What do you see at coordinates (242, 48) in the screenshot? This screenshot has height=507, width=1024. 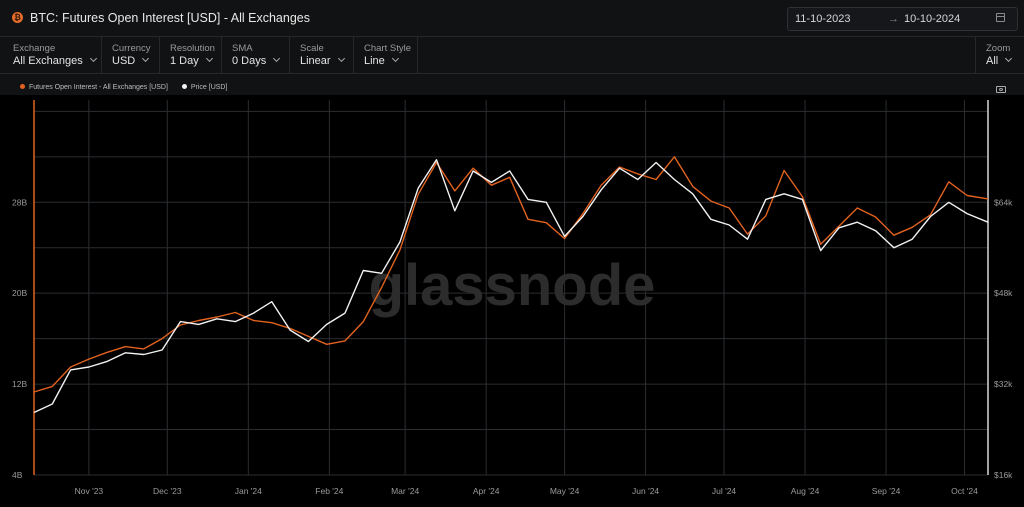 I see `sma-label: SMA` at bounding box center [242, 48].